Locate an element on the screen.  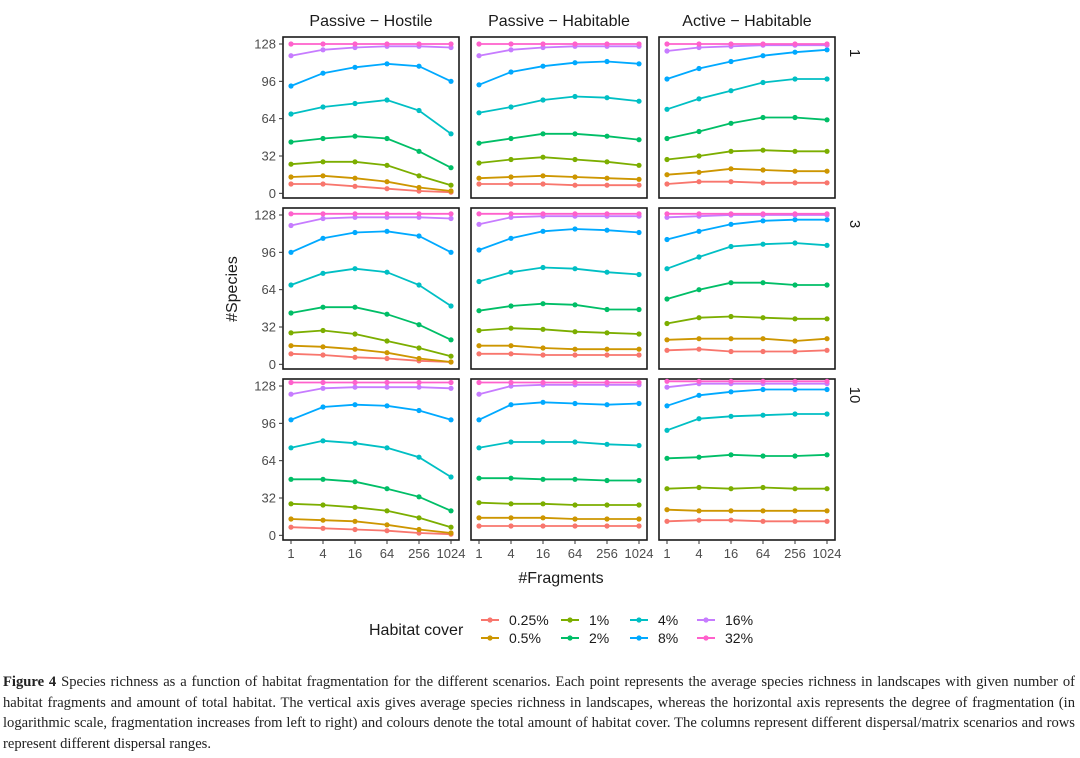
panel-border is located at coordinates (747, 459).